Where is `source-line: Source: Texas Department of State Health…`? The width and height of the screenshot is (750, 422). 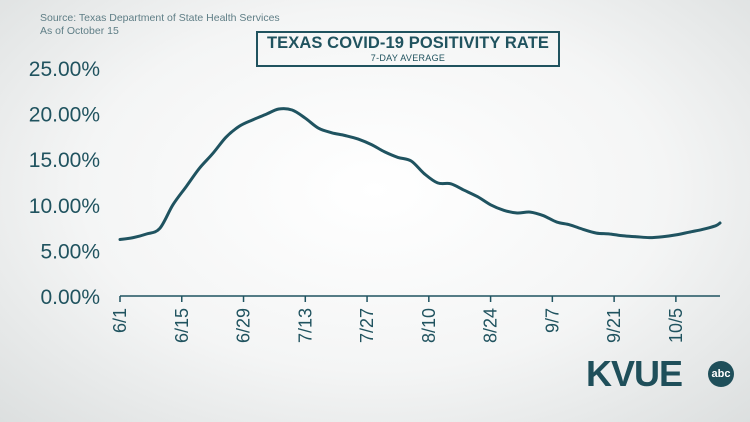 source-line: Source: Texas Department of State Health… is located at coordinates (160, 18).